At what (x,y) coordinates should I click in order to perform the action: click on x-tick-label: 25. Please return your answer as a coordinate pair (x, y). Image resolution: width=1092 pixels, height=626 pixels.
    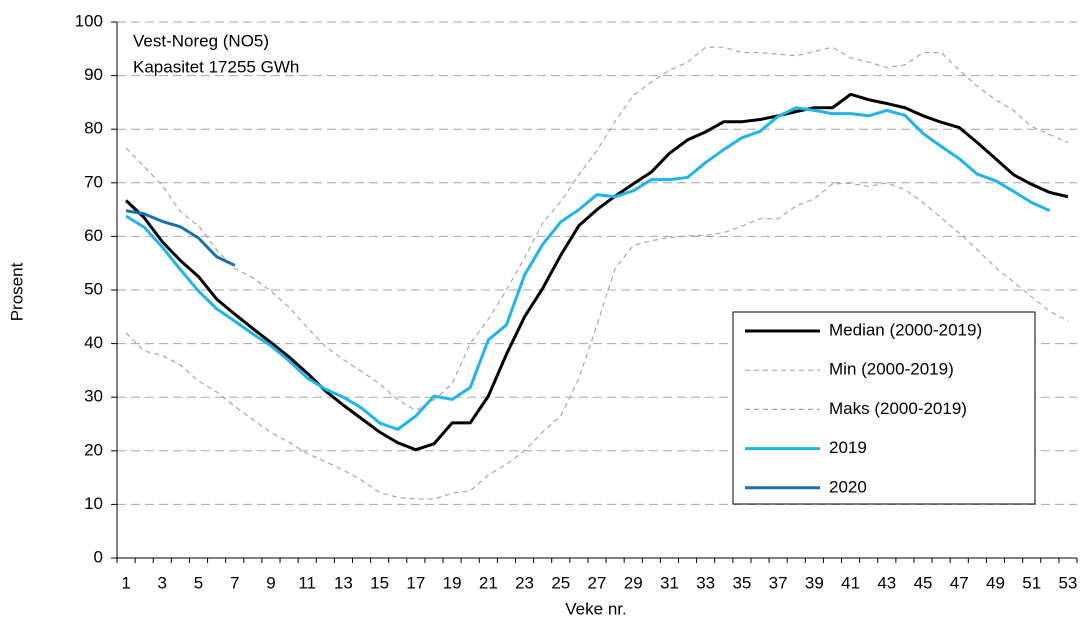
    Looking at the image, I should click on (560, 582).